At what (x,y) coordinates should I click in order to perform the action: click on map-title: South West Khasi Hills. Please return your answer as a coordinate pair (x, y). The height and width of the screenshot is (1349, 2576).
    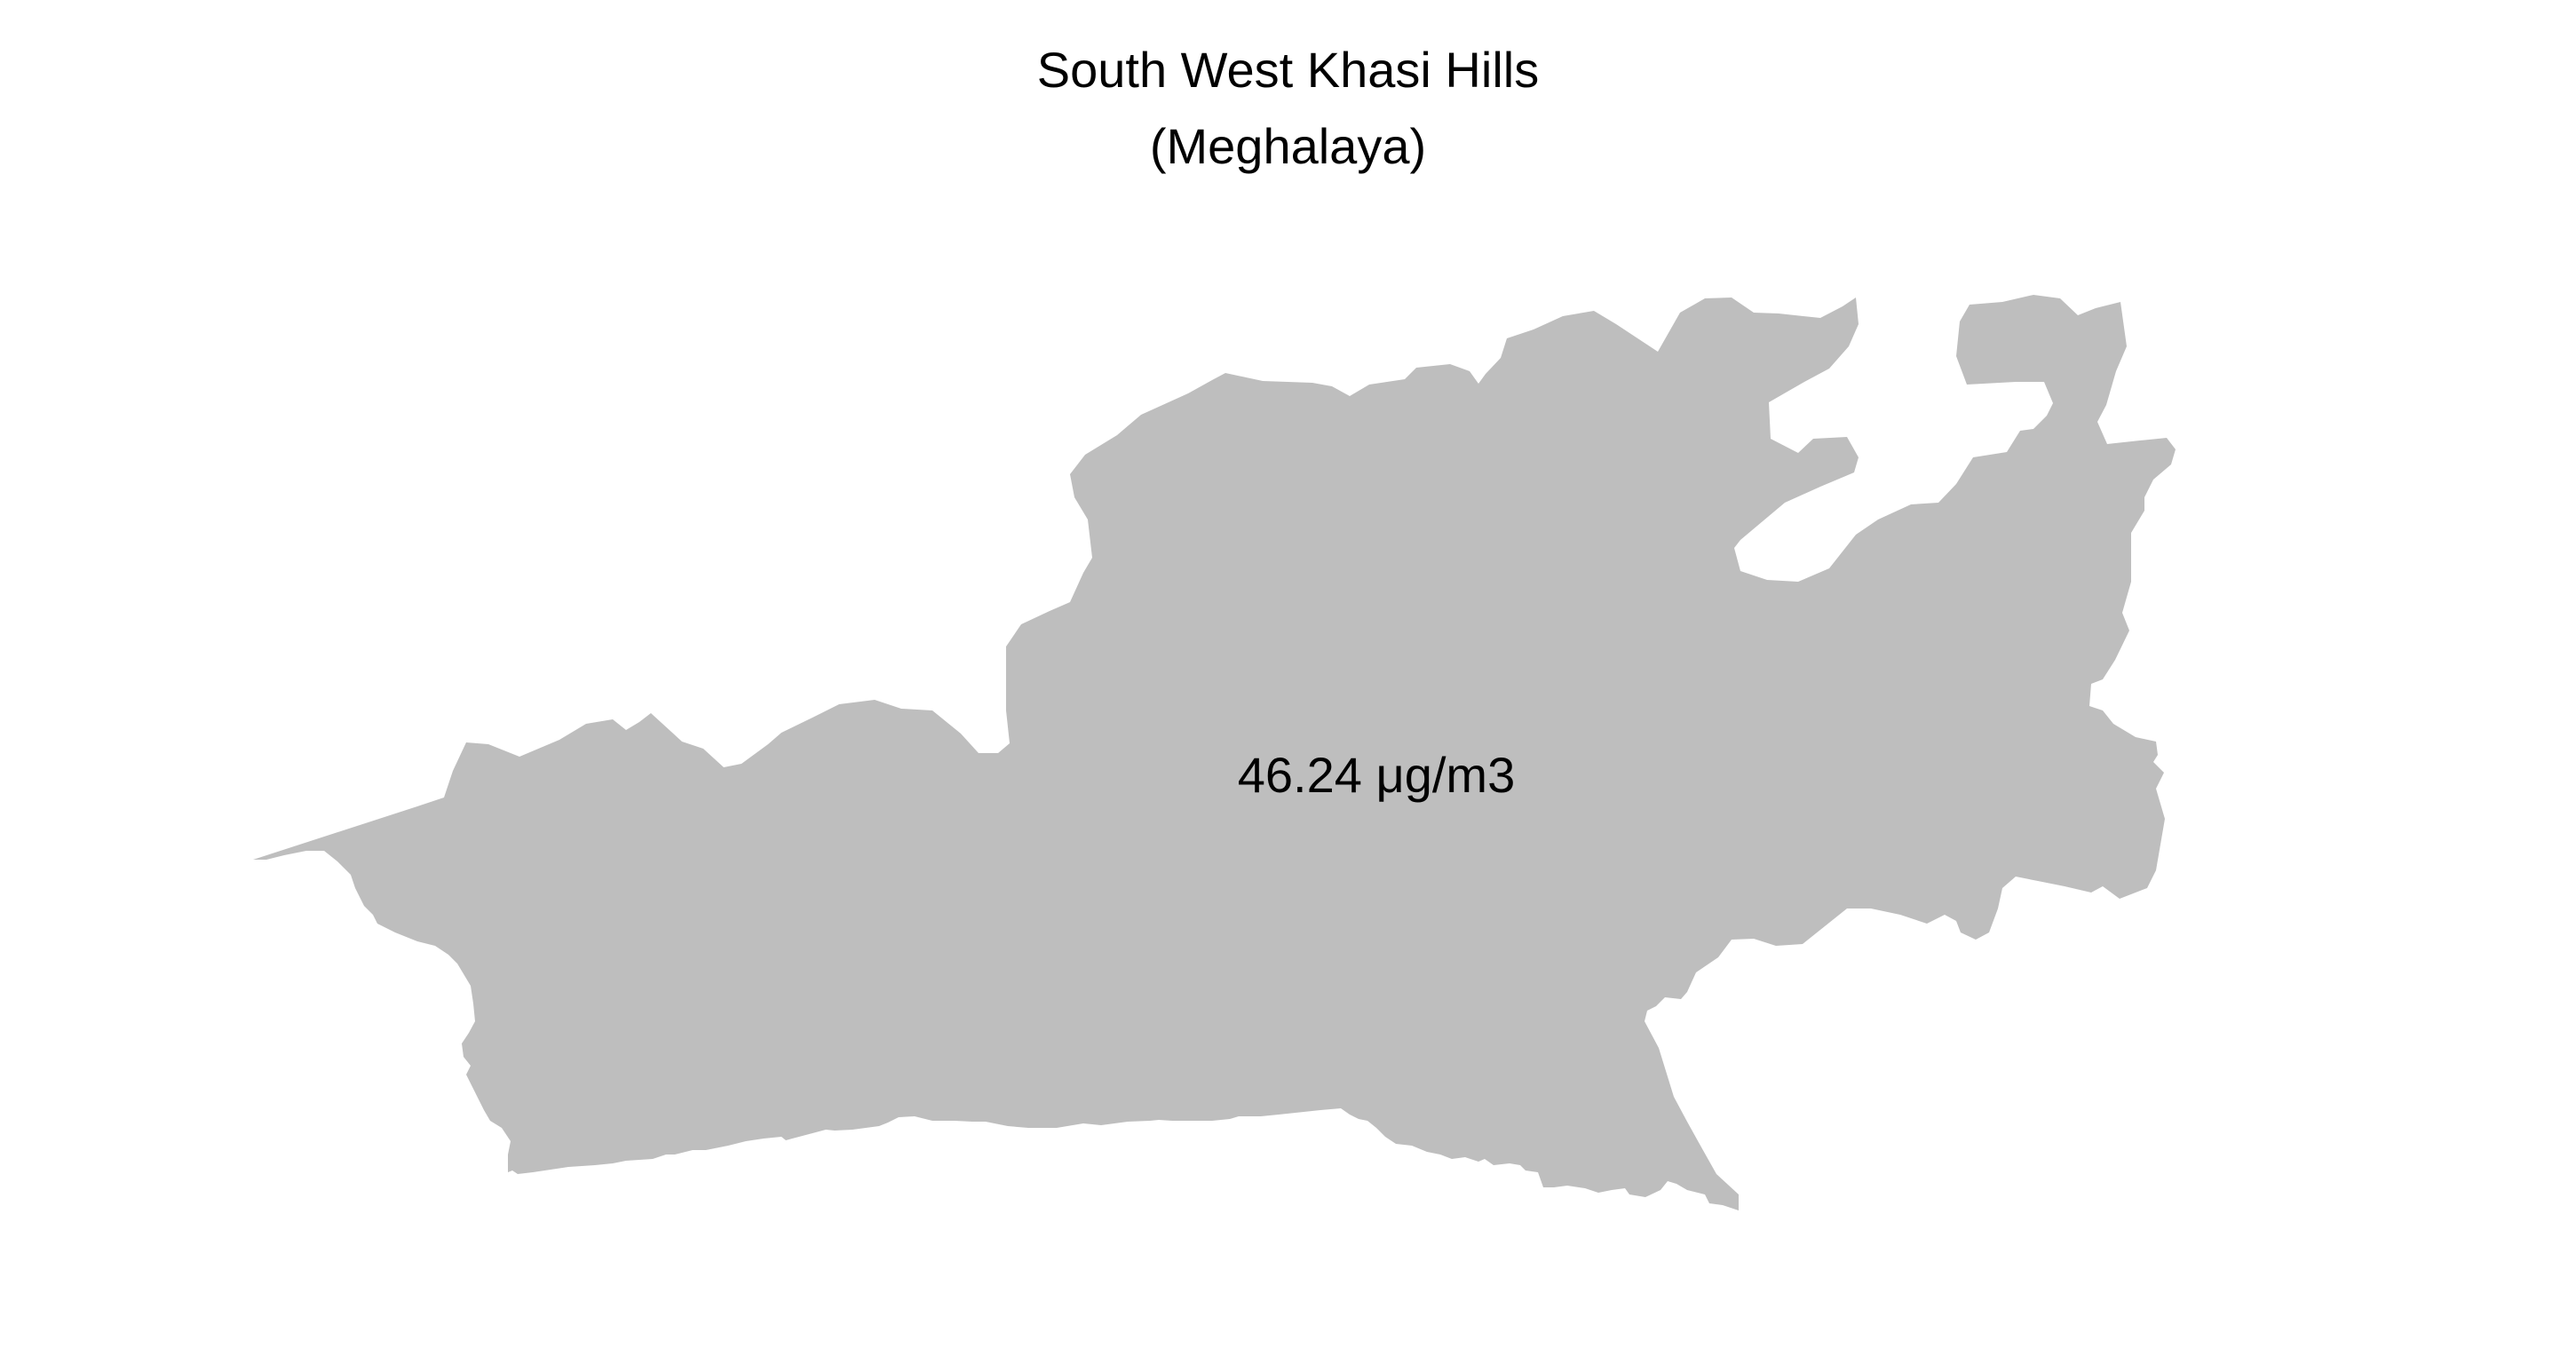
    Looking at the image, I should click on (1288, 70).